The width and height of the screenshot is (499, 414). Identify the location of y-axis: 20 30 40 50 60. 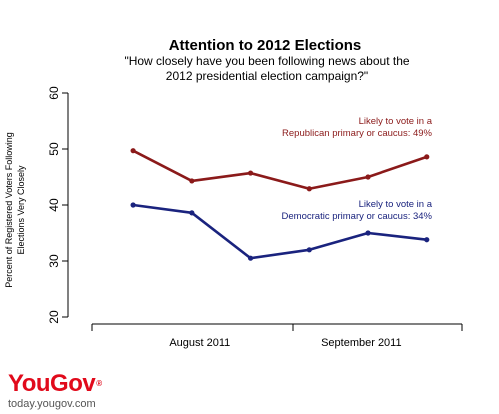
(58, 205).